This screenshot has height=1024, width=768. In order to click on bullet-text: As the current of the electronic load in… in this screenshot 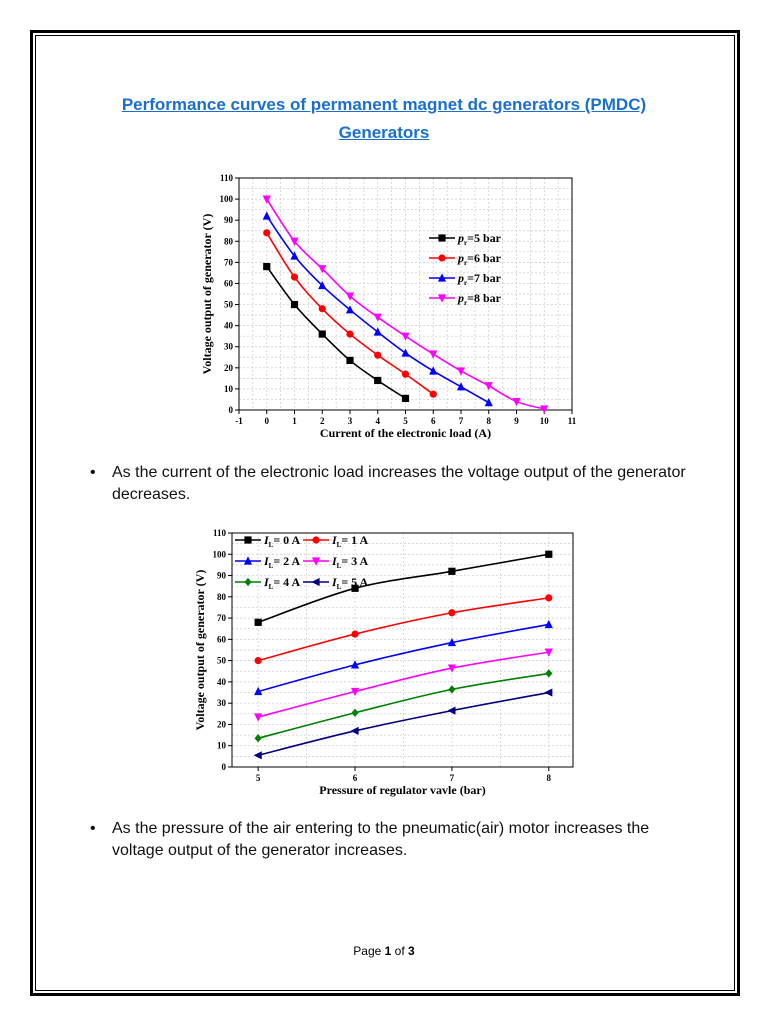, I will do `click(399, 483)`.